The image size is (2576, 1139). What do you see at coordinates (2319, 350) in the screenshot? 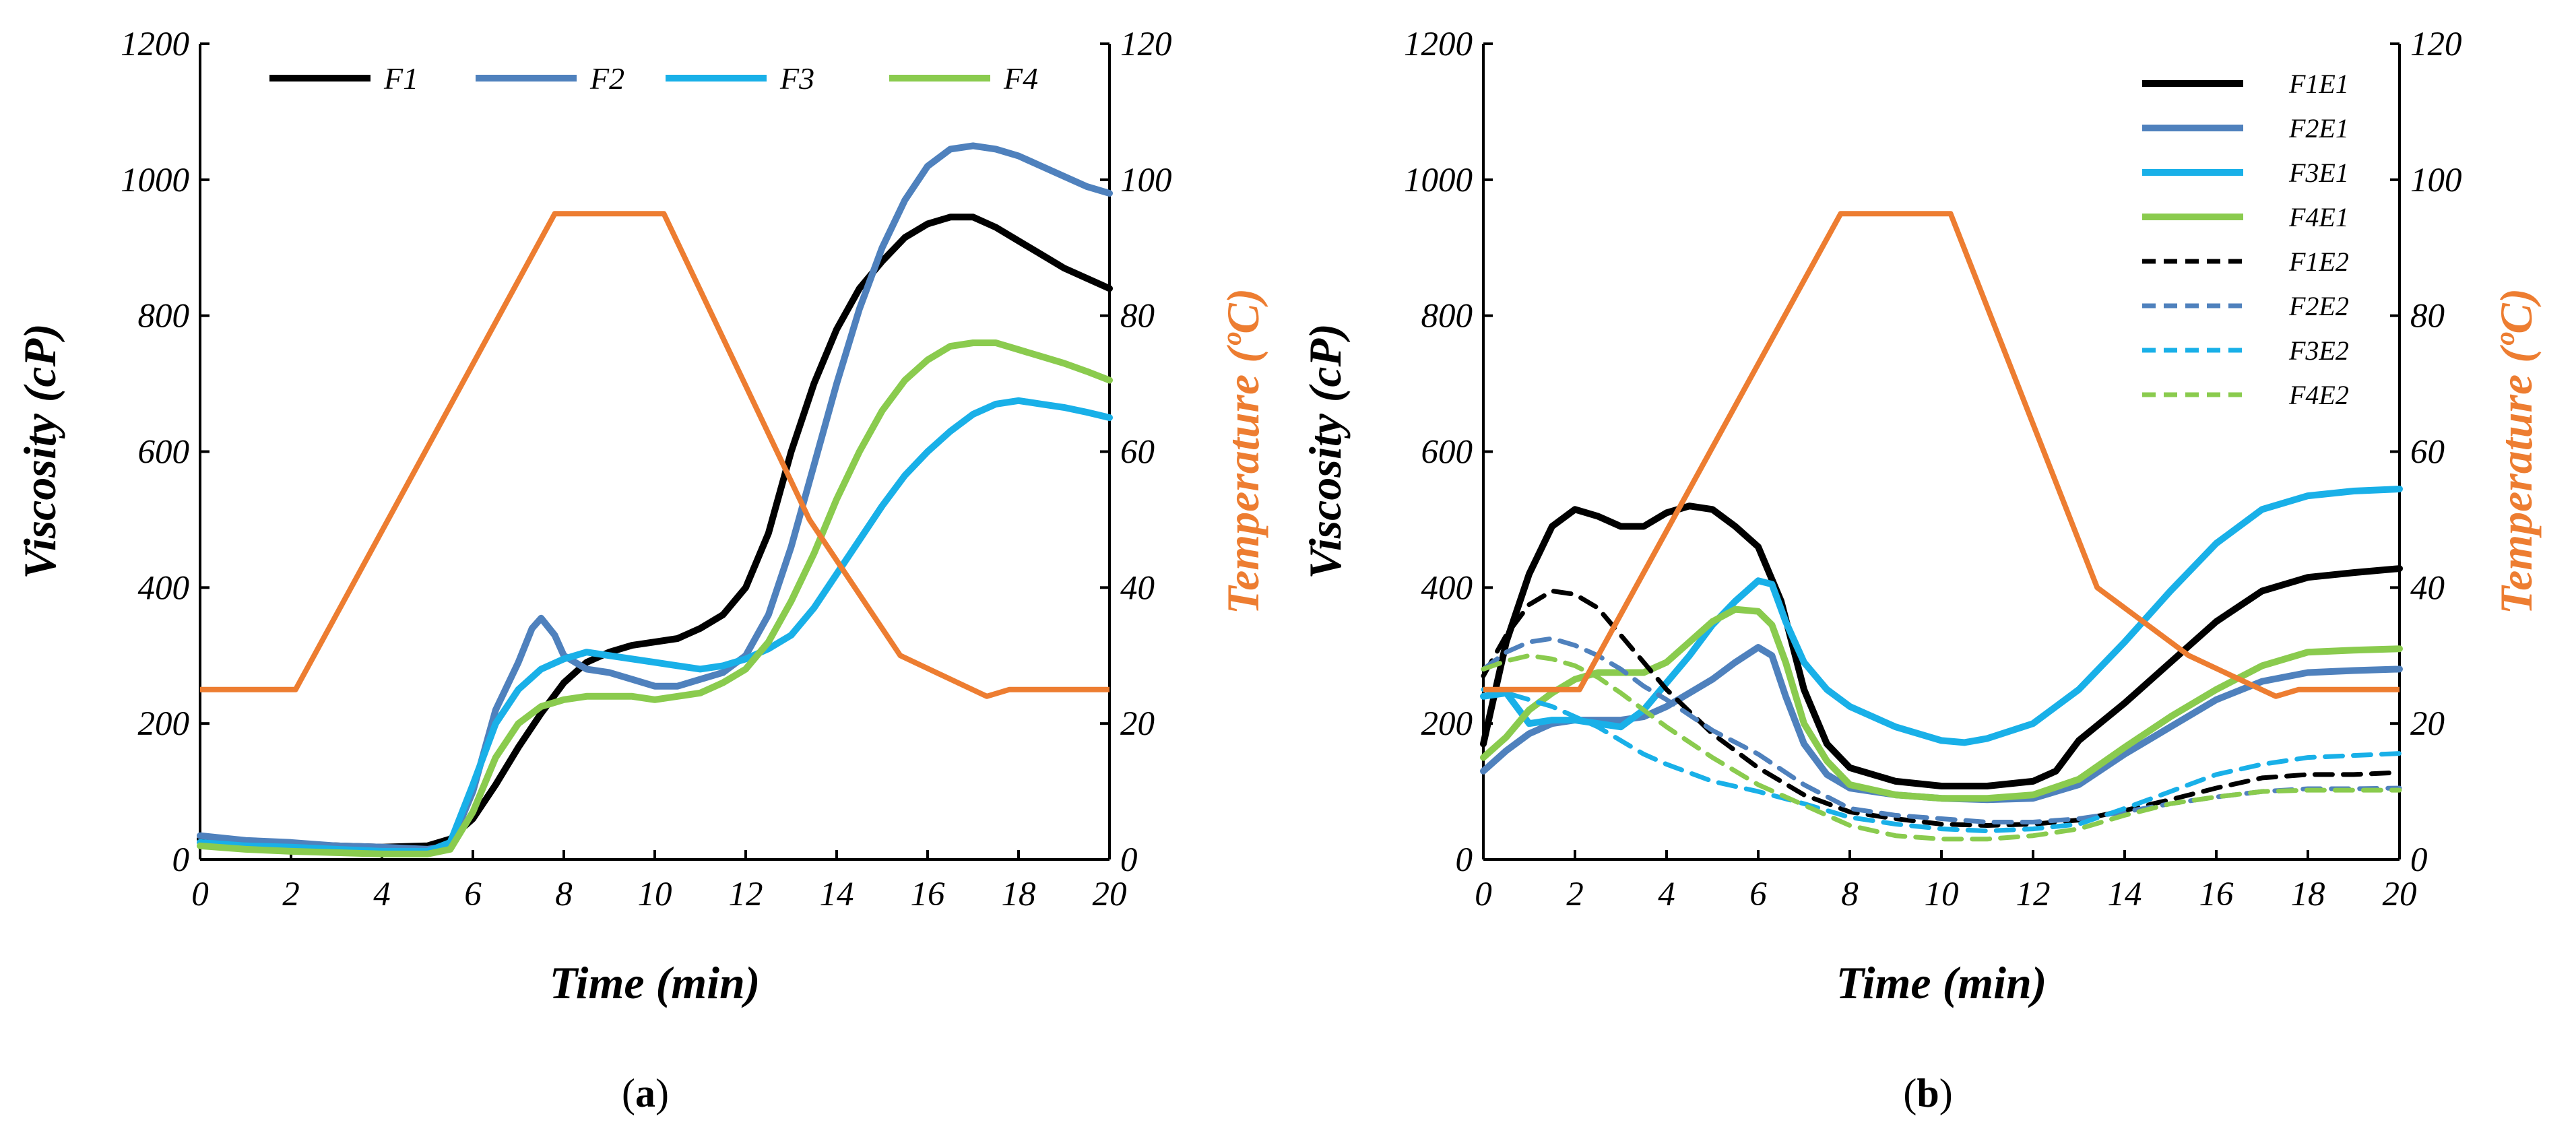
I see `legend-label-f3e2: F3E2` at bounding box center [2319, 350].